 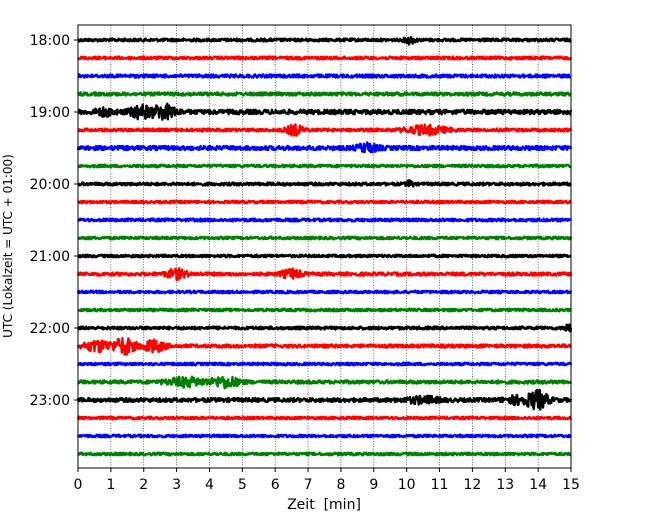 What do you see at coordinates (407, 485) in the screenshot?
I see `x-tick-label-10: 10` at bounding box center [407, 485].